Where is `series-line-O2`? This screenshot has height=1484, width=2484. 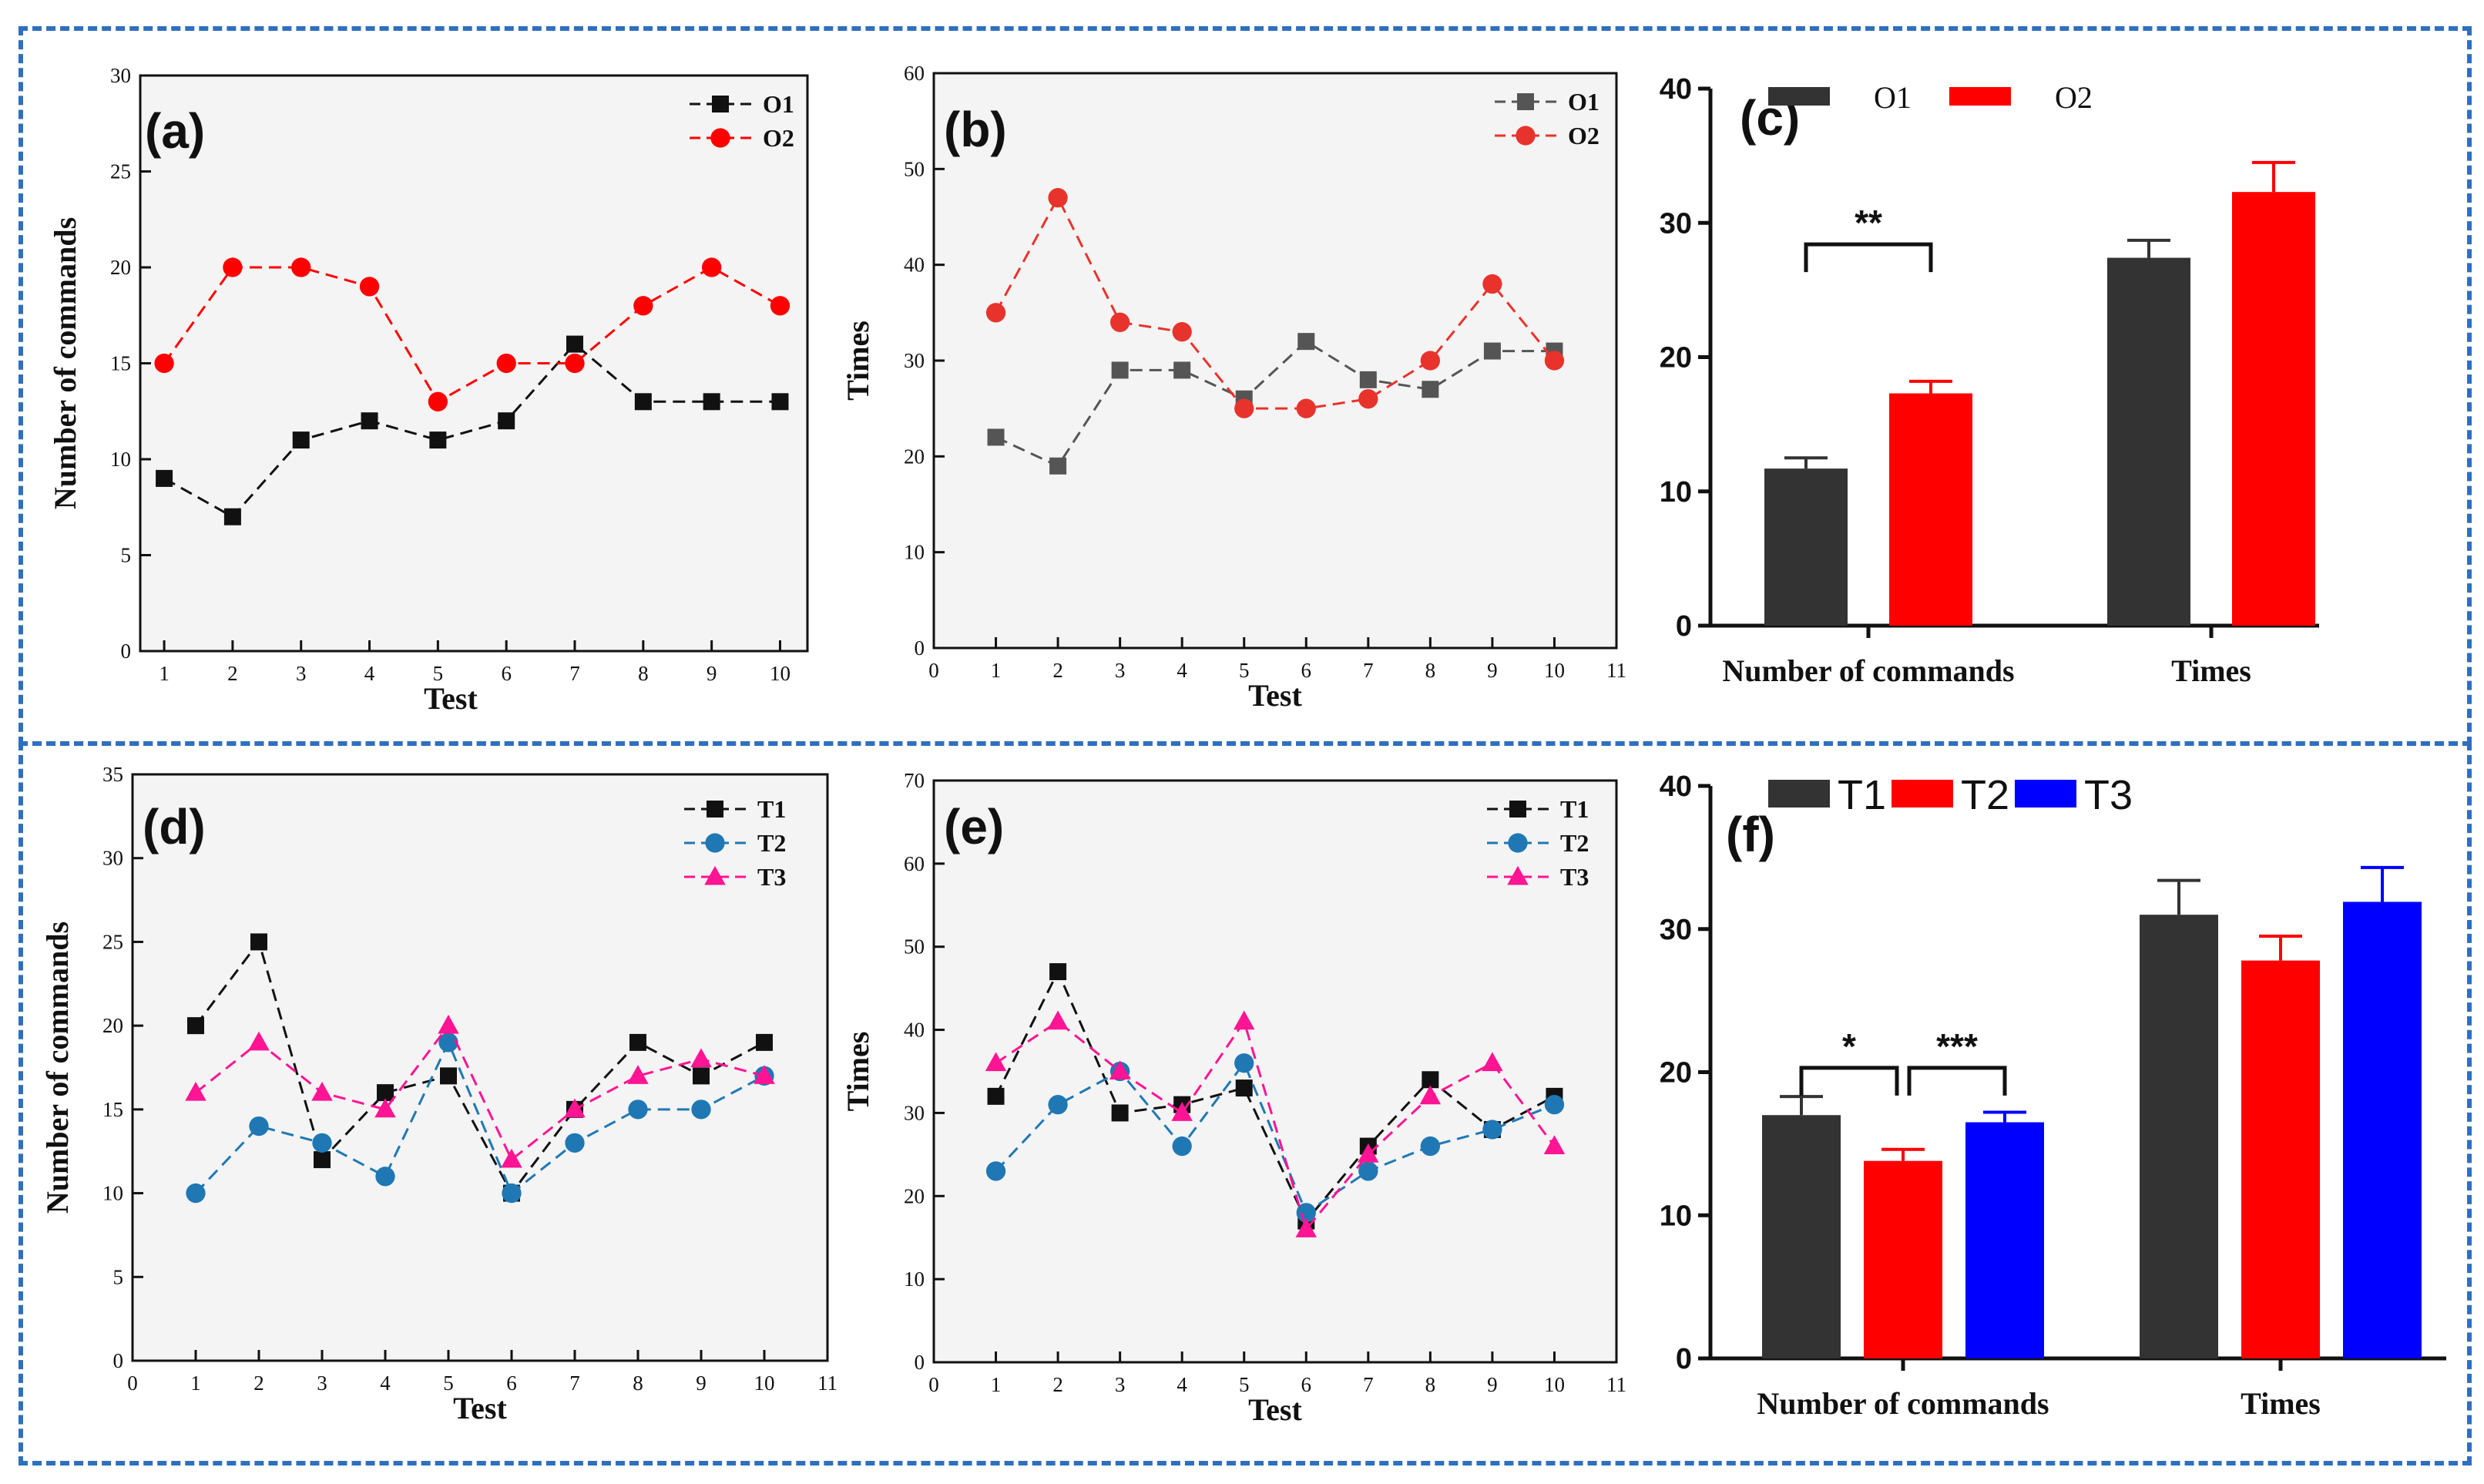 series-line-O2 is located at coordinates (1275, 302).